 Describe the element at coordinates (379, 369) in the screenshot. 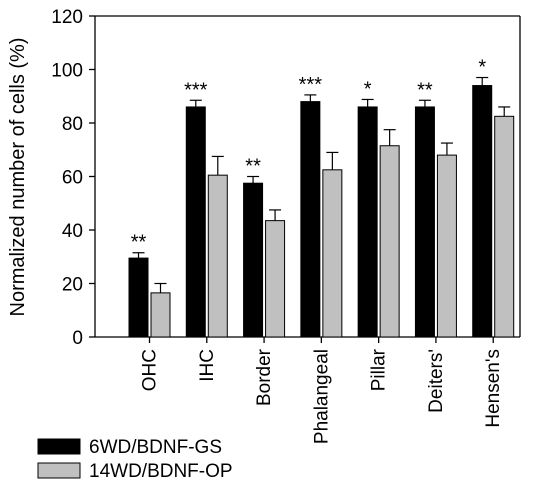

I see `category-label: Pillar` at that location.